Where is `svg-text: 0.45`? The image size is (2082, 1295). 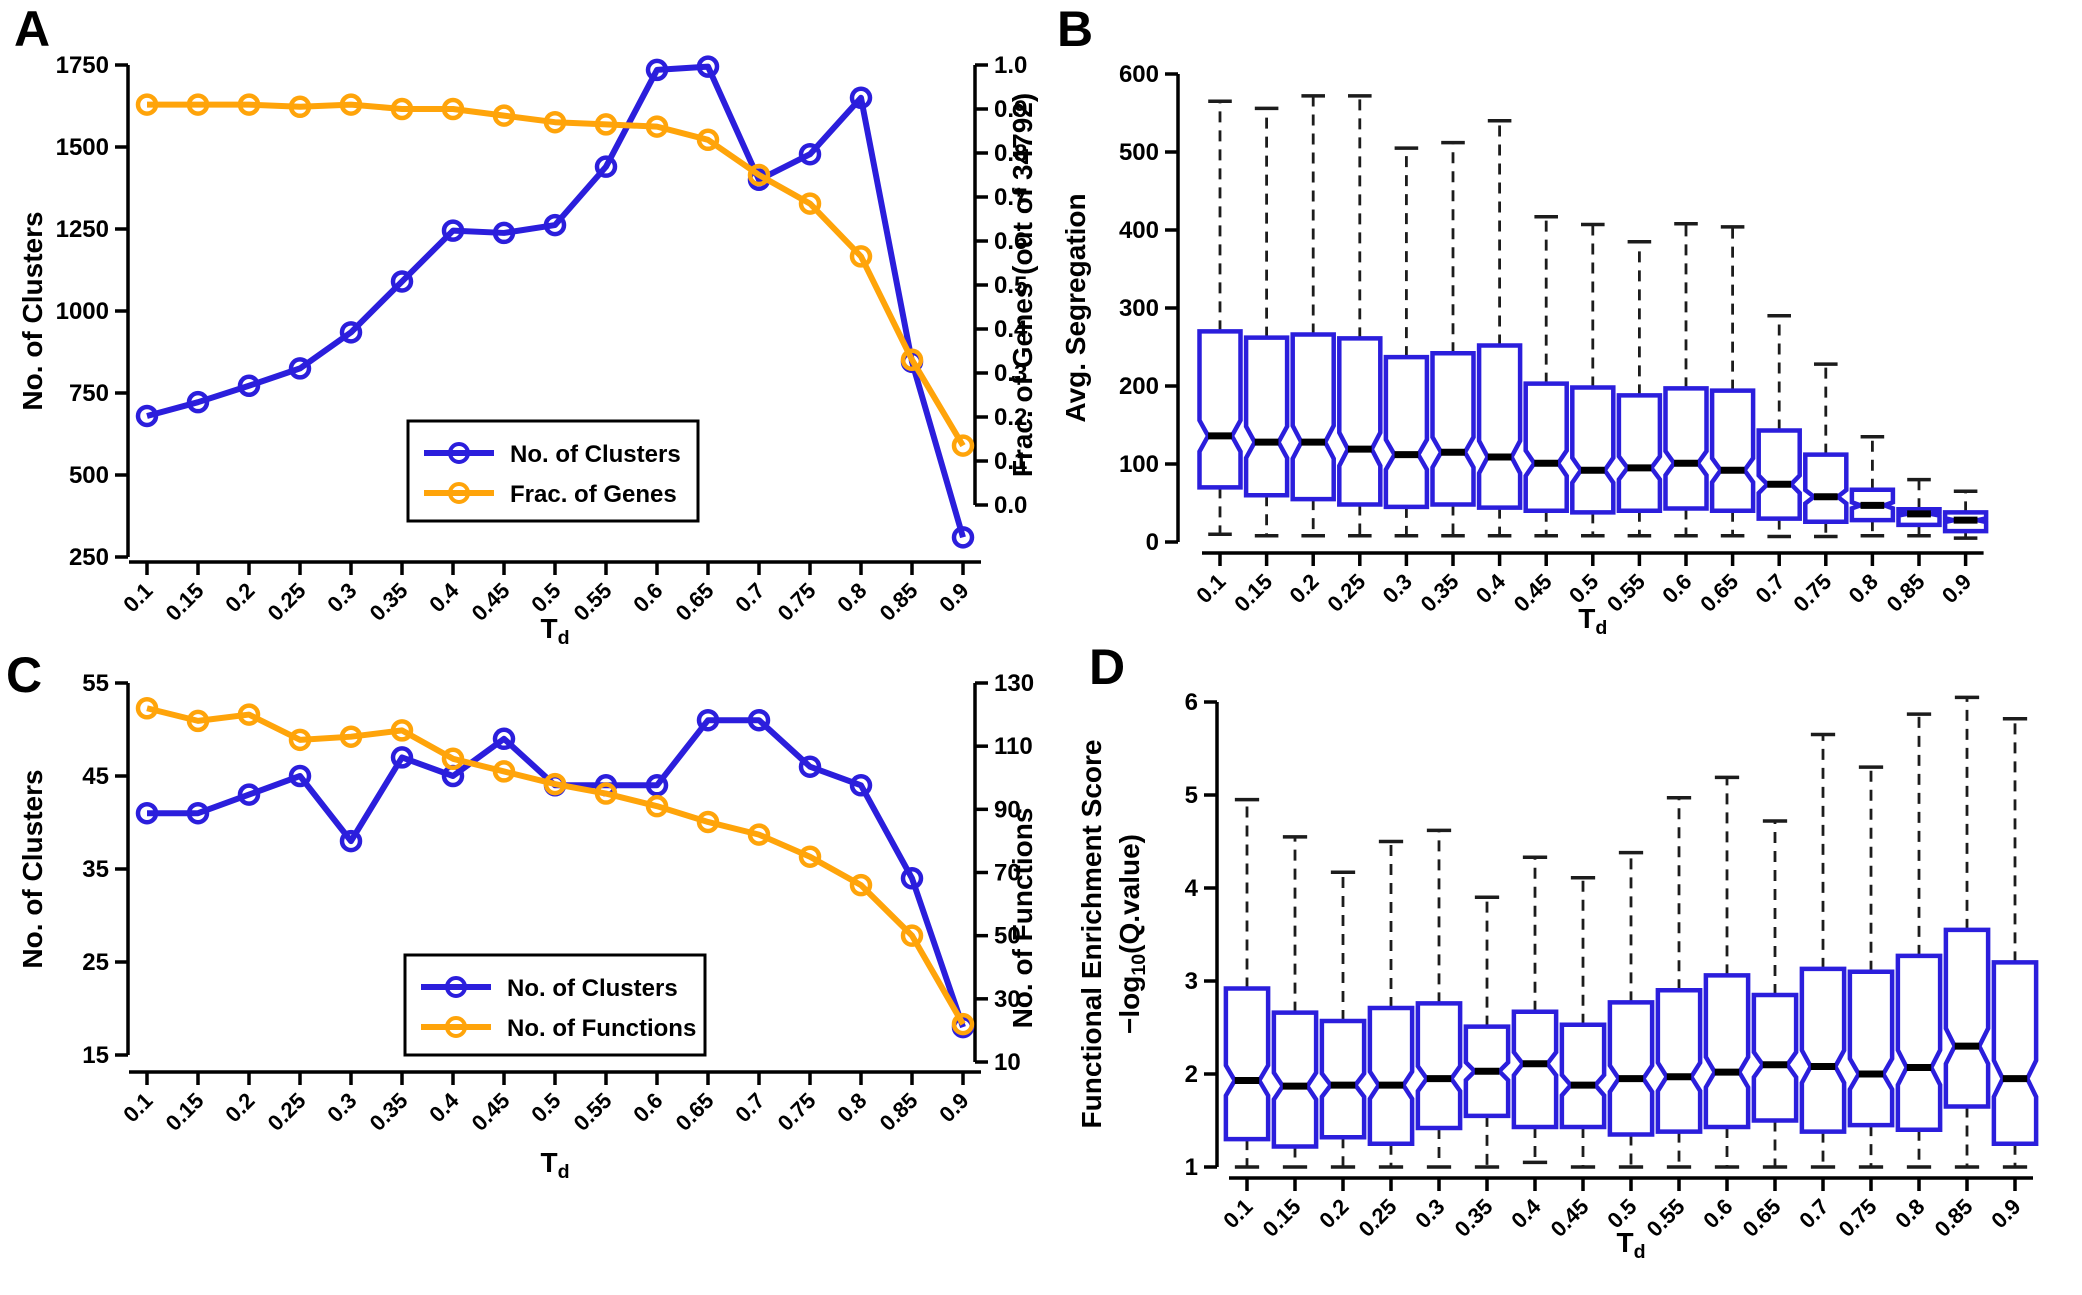 svg-text: 0.45 is located at coordinates (1533, 593).